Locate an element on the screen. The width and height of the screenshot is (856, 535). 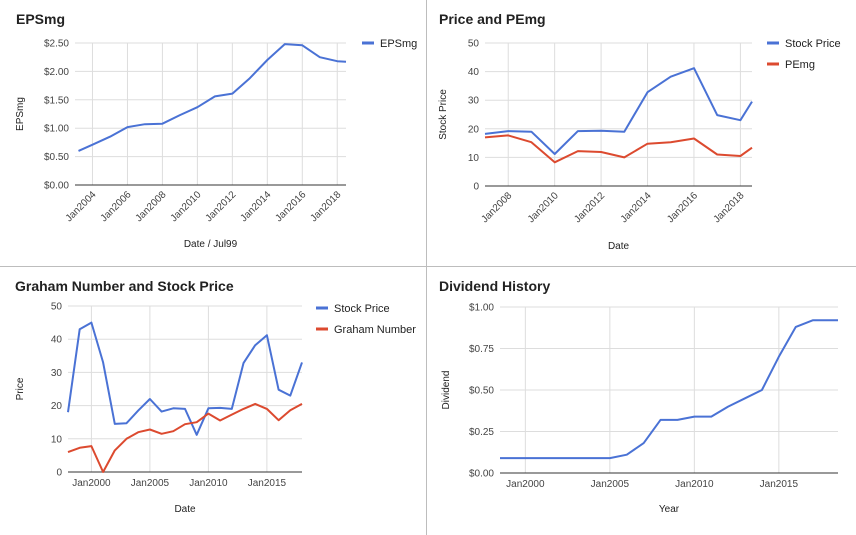
x-axis-title: Year is located at coordinates (669, 509).